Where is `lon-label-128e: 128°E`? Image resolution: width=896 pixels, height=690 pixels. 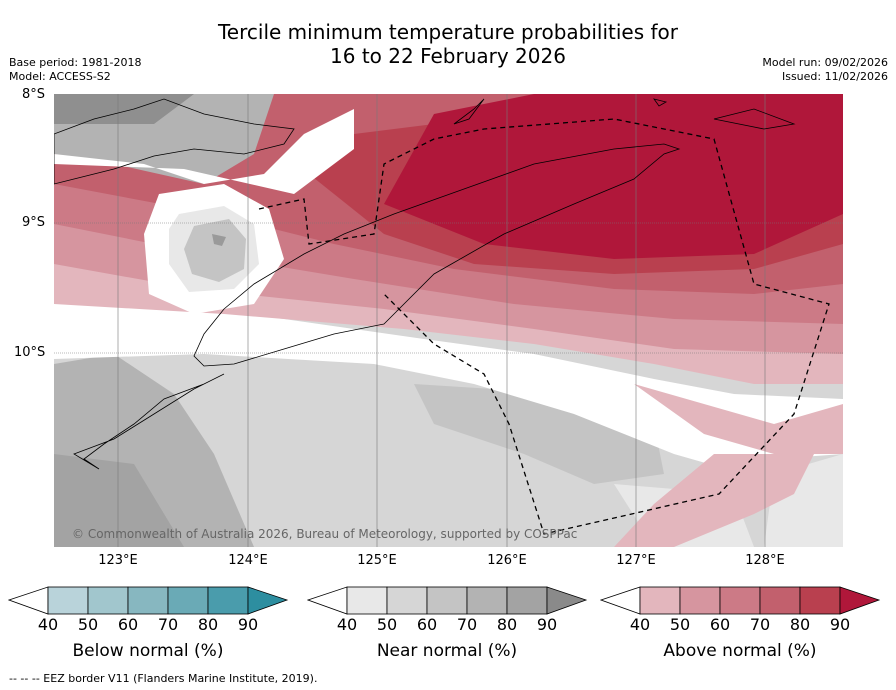
lon-label-128e: 128°E is located at coordinates (765, 560).